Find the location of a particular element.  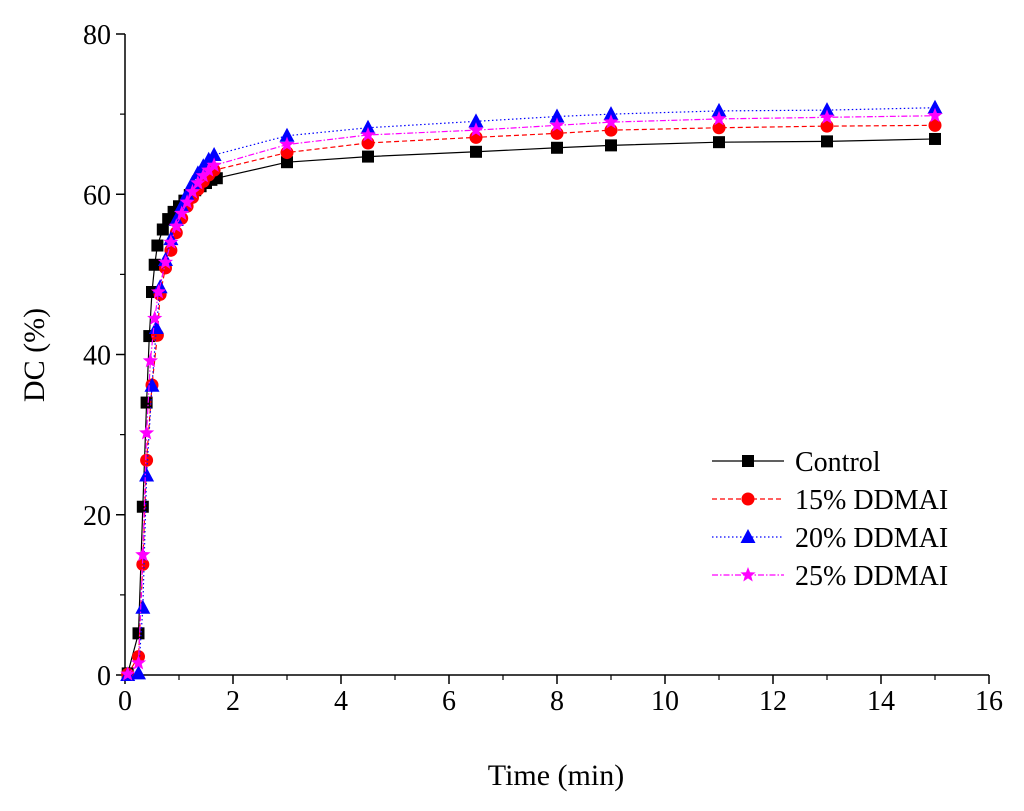

y-tick-label: 80 is located at coordinates (97, 35).